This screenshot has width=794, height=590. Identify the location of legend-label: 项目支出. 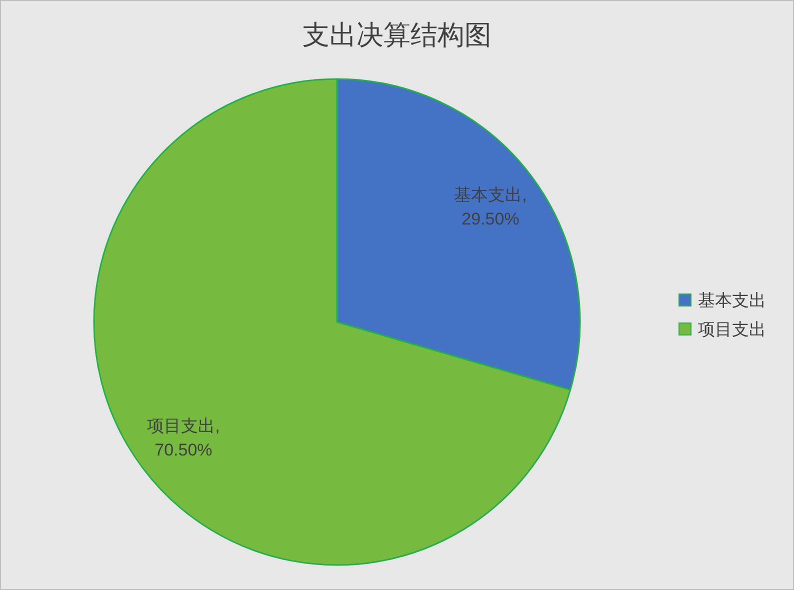
(732, 329).